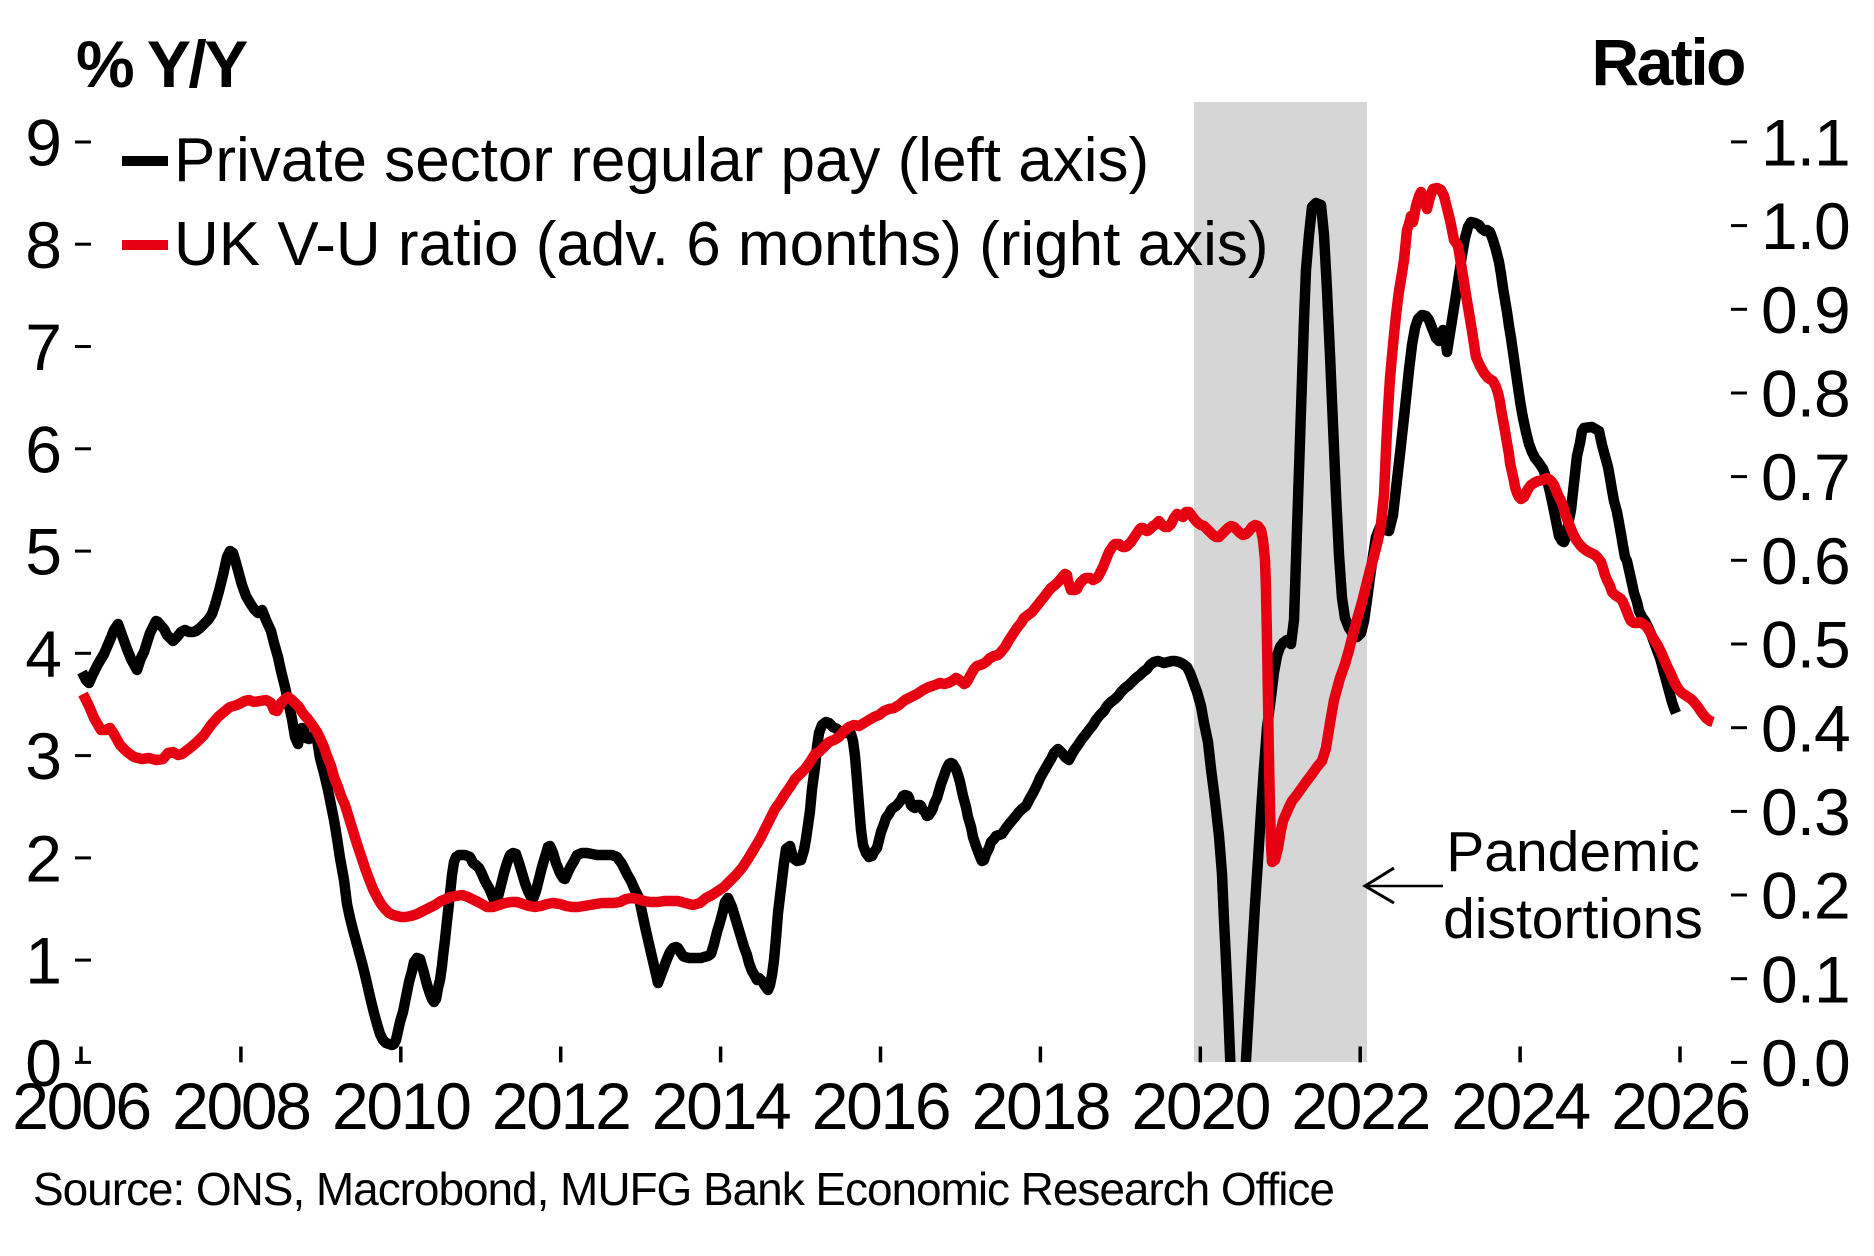 Image resolution: width=1874 pixels, height=1256 pixels. What do you see at coordinates (1805, 728) in the screenshot?
I see `svg-text: 0.4` at bounding box center [1805, 728].